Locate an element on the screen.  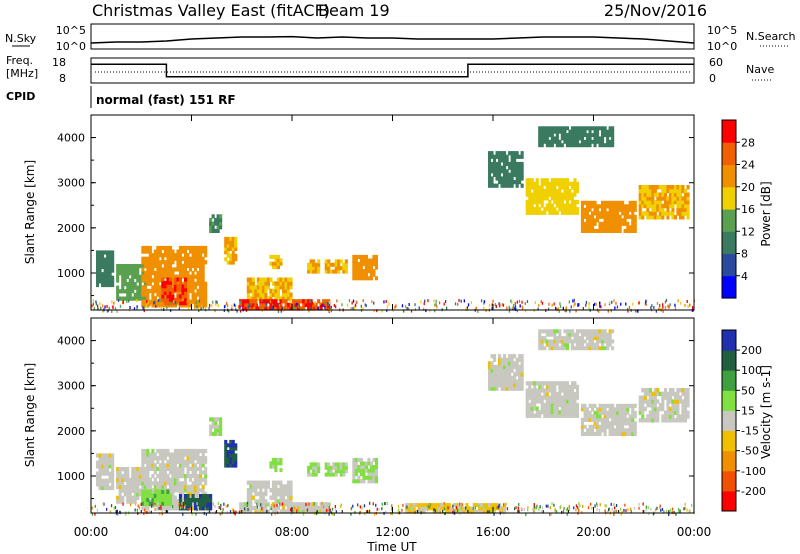
xtick-label: 00:00 is located at coordinates (91, 532).